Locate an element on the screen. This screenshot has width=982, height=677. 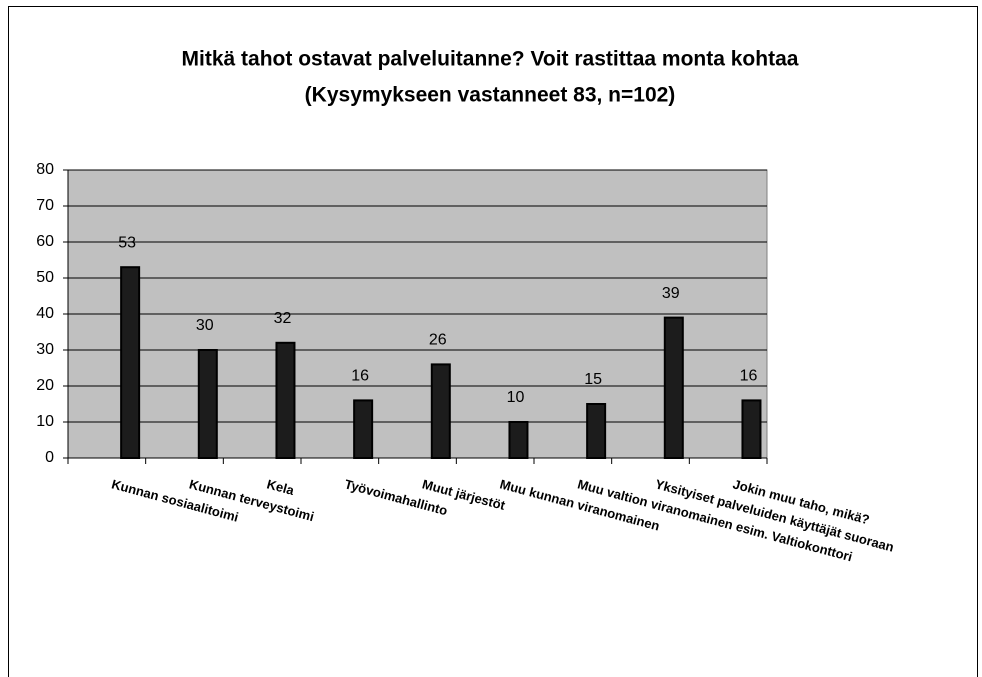
y-tick-label: 40 is located at coordinates (45, 313).